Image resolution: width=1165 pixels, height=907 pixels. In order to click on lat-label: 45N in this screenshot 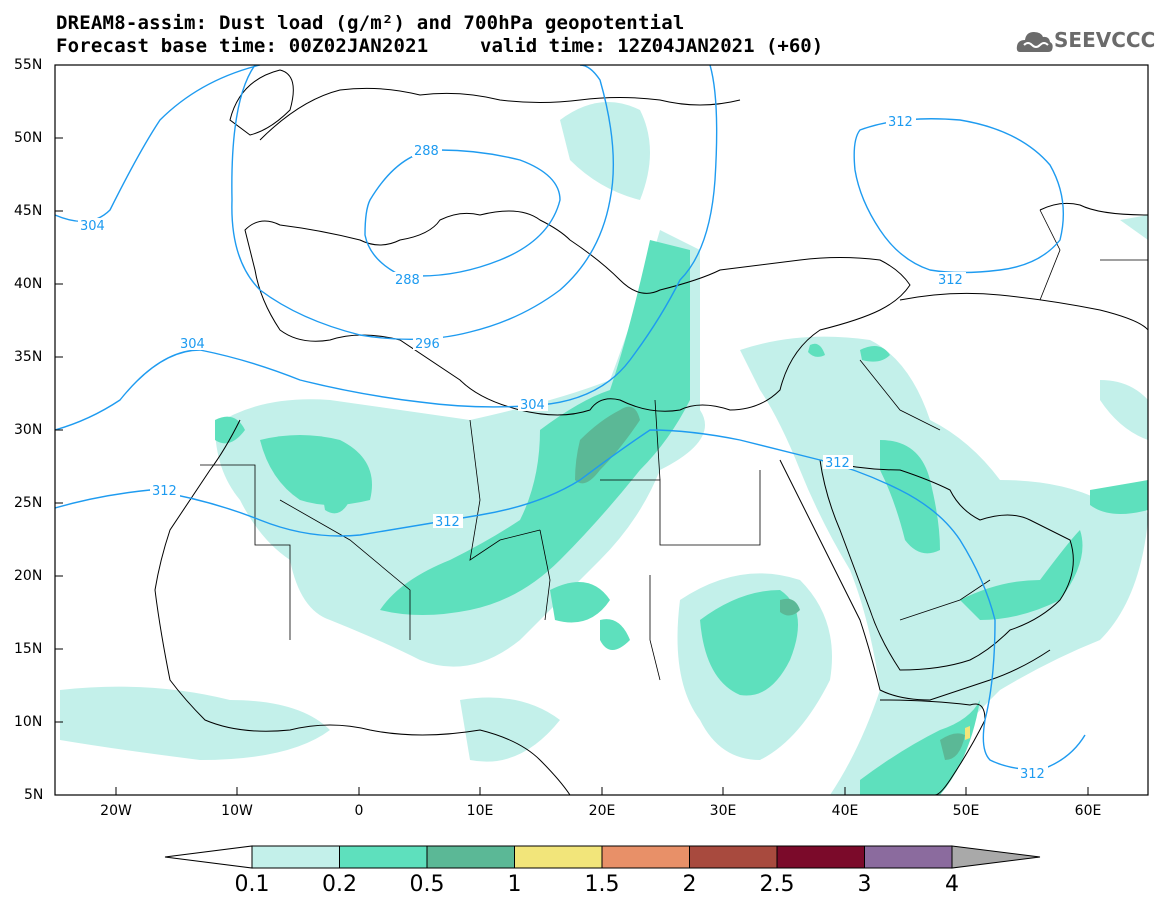, I will do `click(28, 211)`.